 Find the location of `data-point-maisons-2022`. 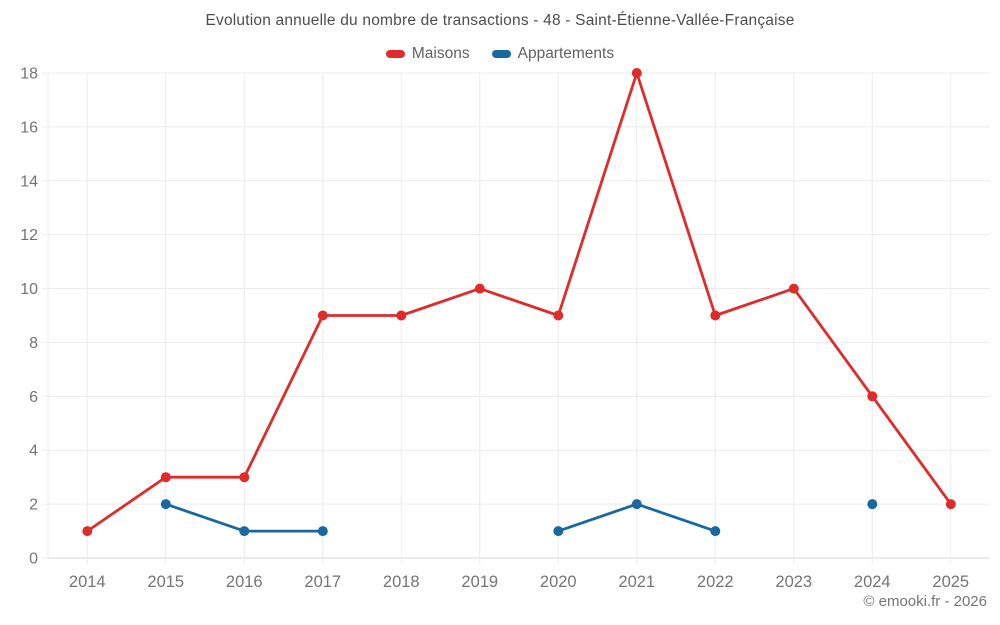

data-point-maisons-2022 is located at coordinates (715, 315).